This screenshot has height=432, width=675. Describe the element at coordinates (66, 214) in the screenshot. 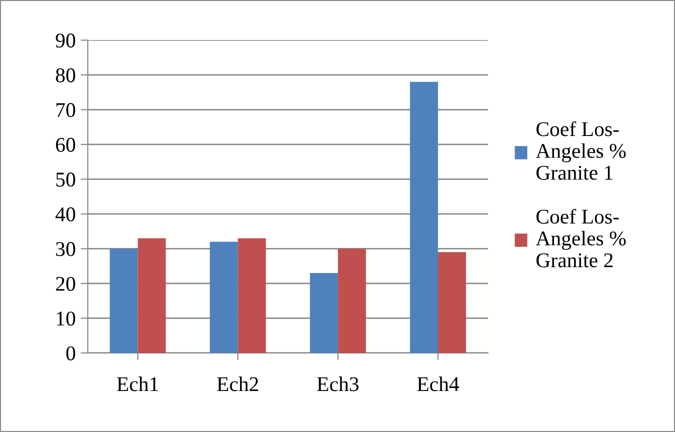

I see `y-tick-label: 40` at that location.